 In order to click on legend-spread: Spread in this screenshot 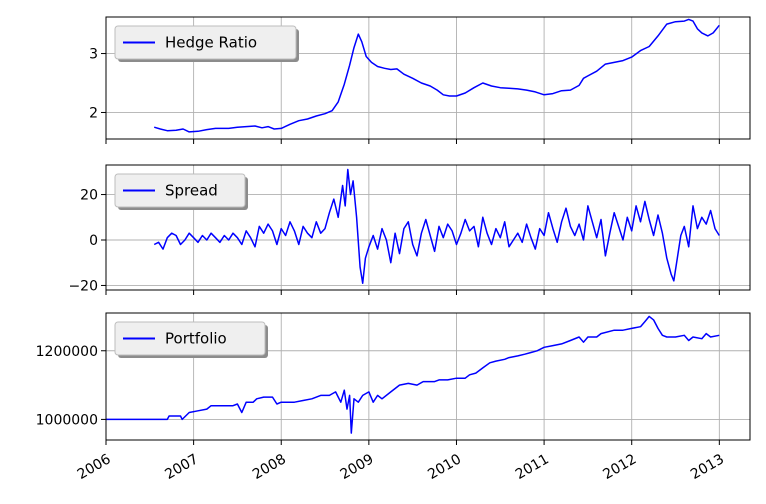, I will do `click(181, 191)`.